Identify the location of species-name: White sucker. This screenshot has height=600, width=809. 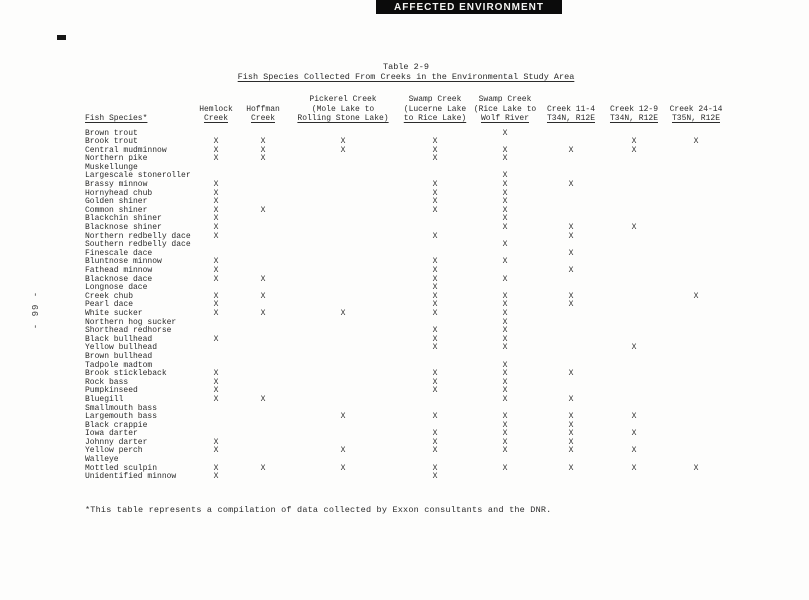
(114, 313).